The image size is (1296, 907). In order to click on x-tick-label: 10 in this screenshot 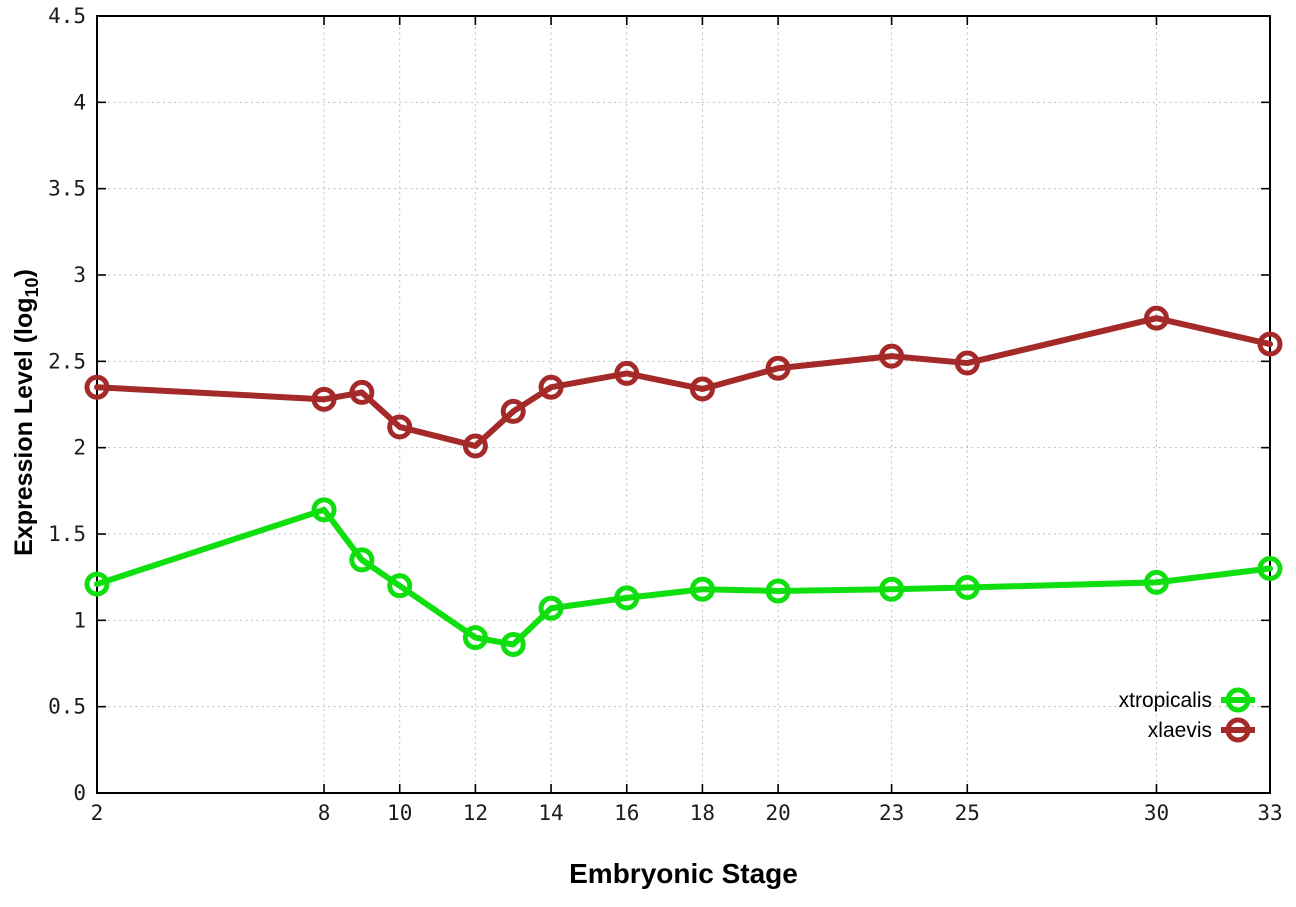, I will do `click(399, 813)`.